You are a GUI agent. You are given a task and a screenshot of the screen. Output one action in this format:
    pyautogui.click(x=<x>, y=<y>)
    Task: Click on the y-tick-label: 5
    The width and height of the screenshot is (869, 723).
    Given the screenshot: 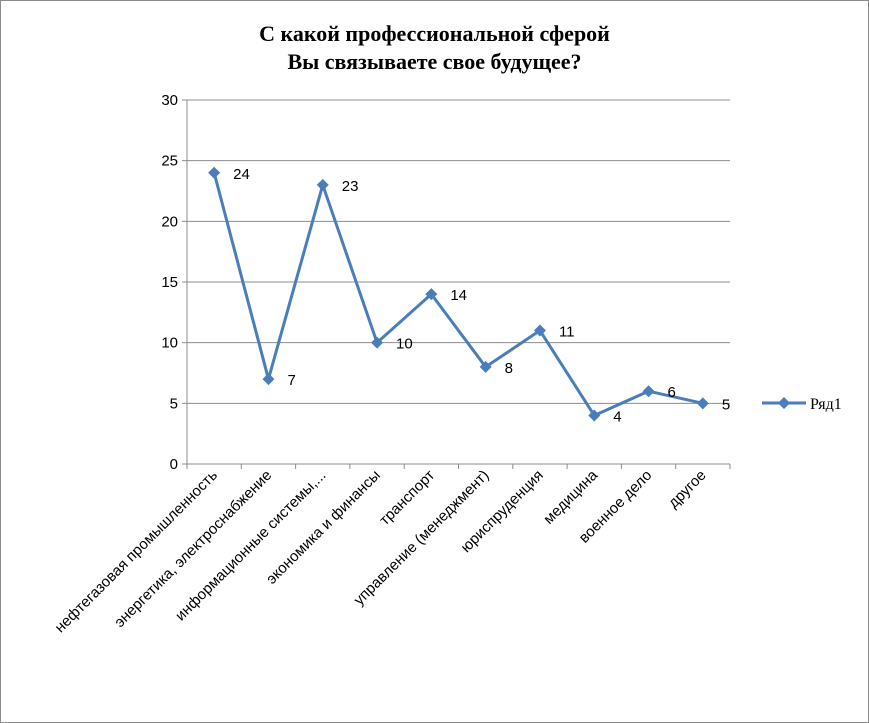 What is the action you would take?
    pyautogui.click(x=174, y=403)
    